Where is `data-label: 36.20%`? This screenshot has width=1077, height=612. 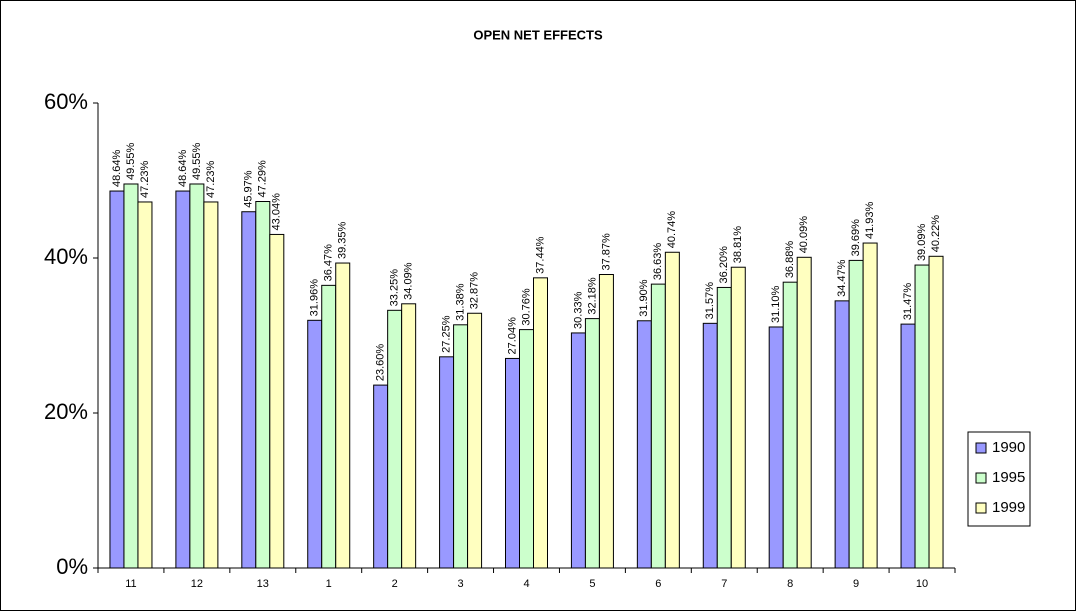 data-label: 36.20% is located at coordinates (724, 265).